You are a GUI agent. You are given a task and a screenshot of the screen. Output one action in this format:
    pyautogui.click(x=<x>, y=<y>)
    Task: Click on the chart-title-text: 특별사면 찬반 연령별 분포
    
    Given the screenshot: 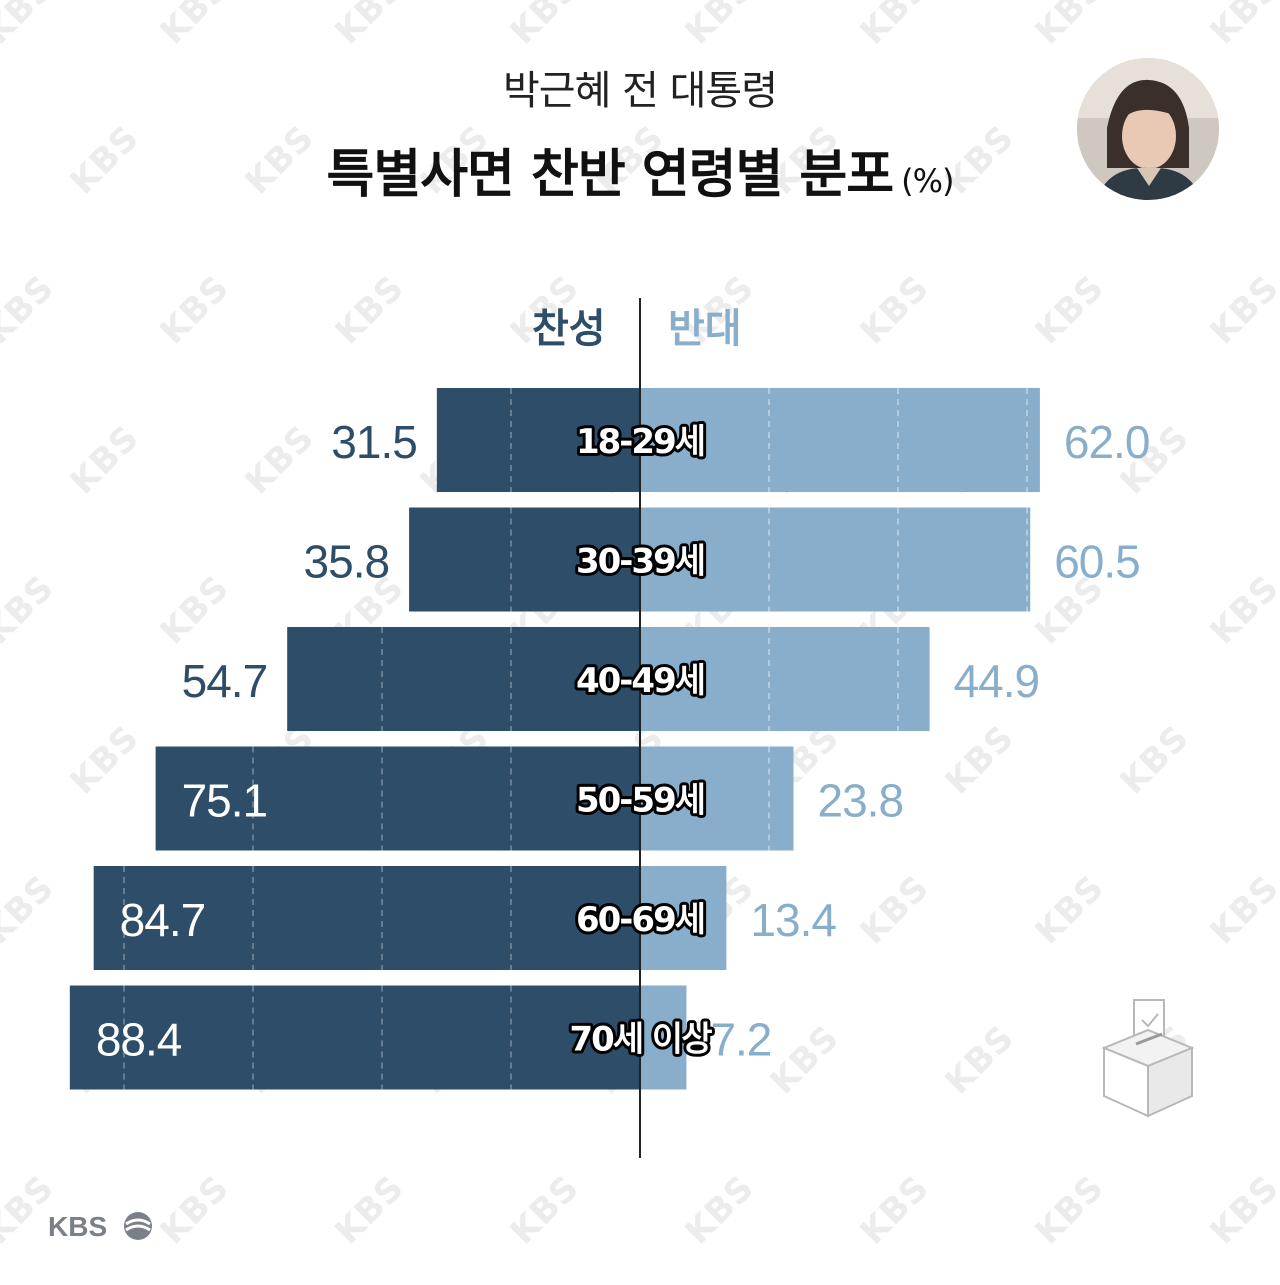 What is the action you would take?
    pyautogui.click(x=610, y=175)
    